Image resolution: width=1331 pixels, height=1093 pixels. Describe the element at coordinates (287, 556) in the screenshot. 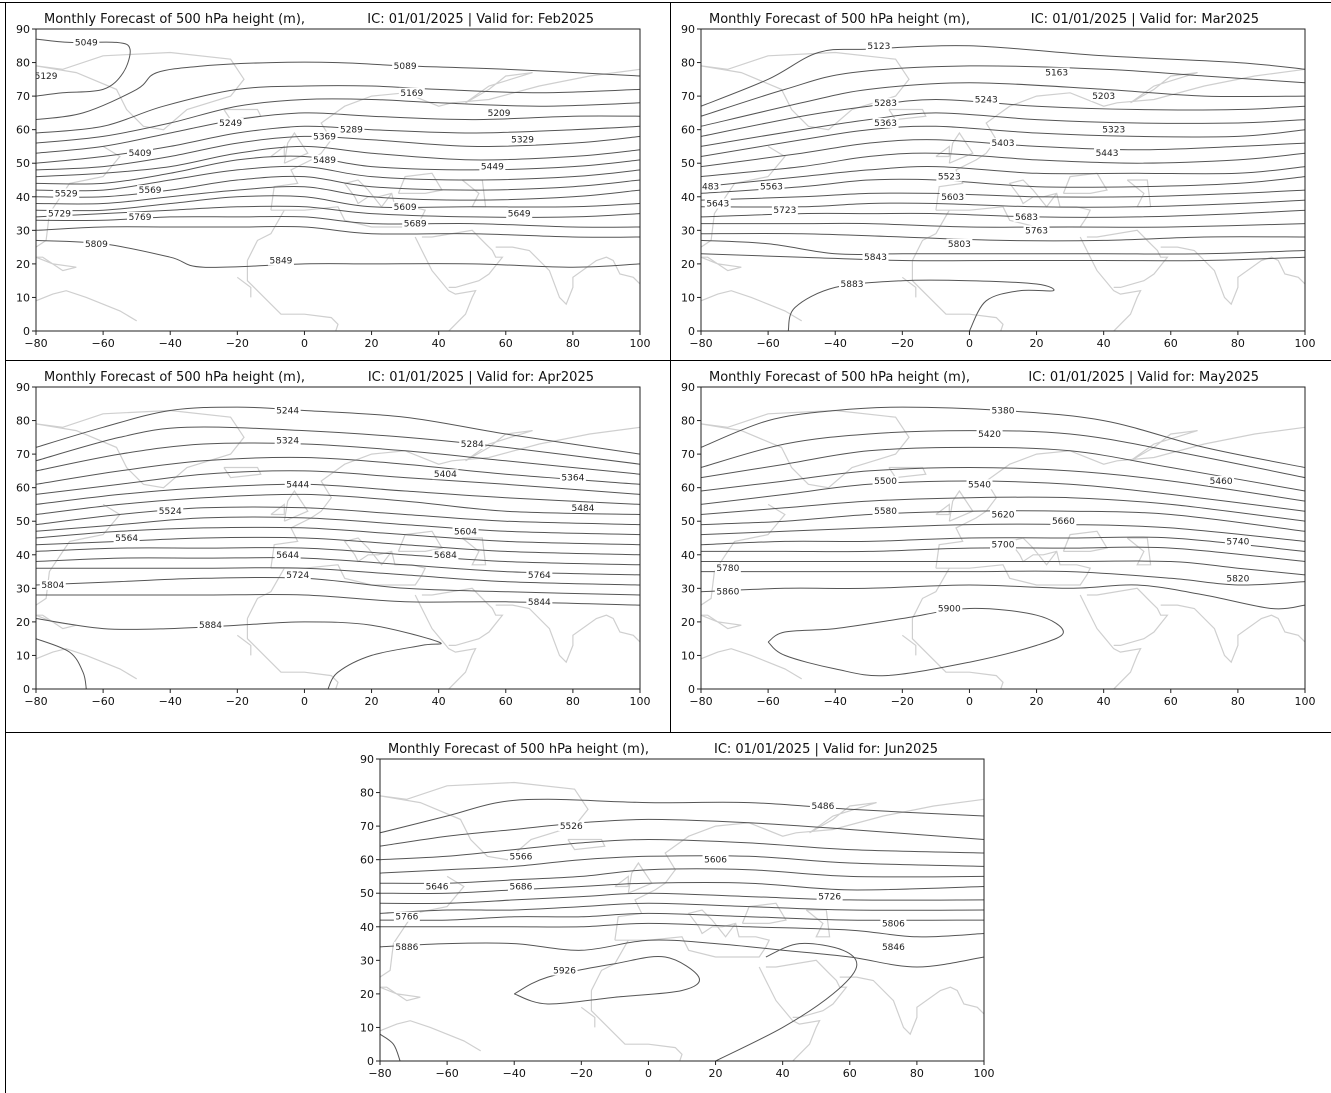

I see `contour-label: 5644` at that location.